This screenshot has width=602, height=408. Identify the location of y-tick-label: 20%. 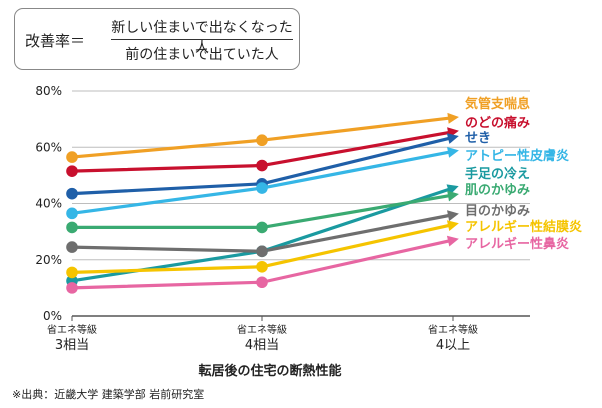
(48, 260).